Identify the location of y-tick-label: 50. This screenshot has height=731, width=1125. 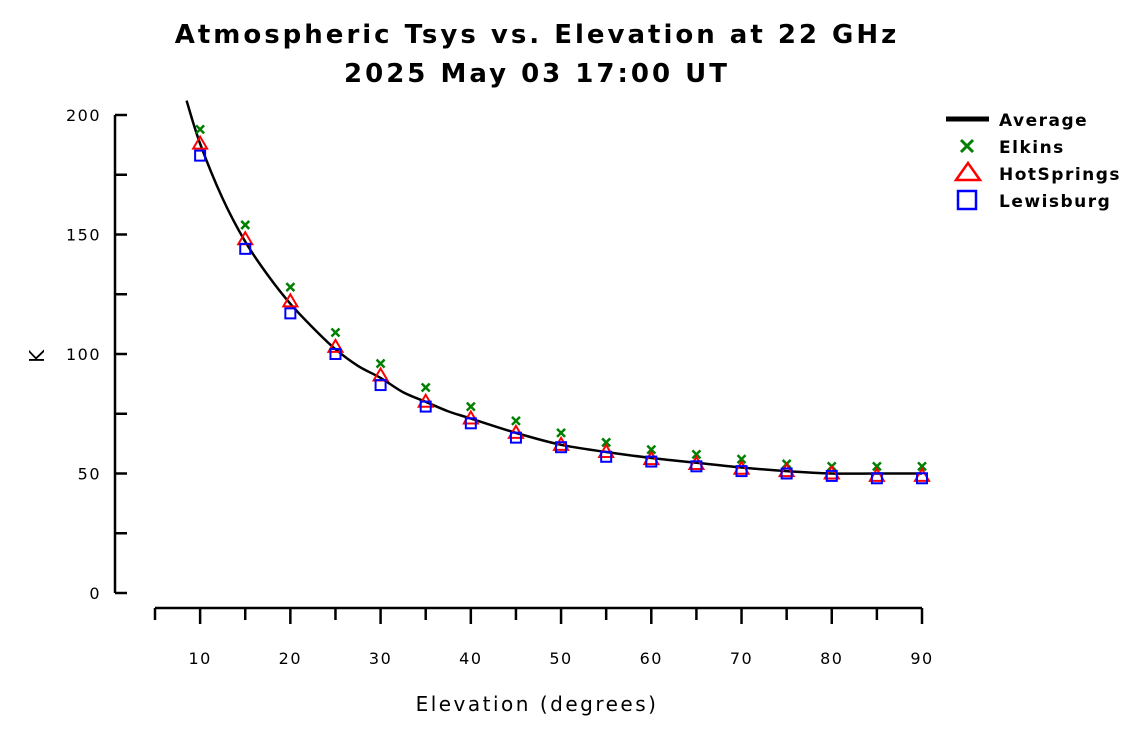
(89, 474).